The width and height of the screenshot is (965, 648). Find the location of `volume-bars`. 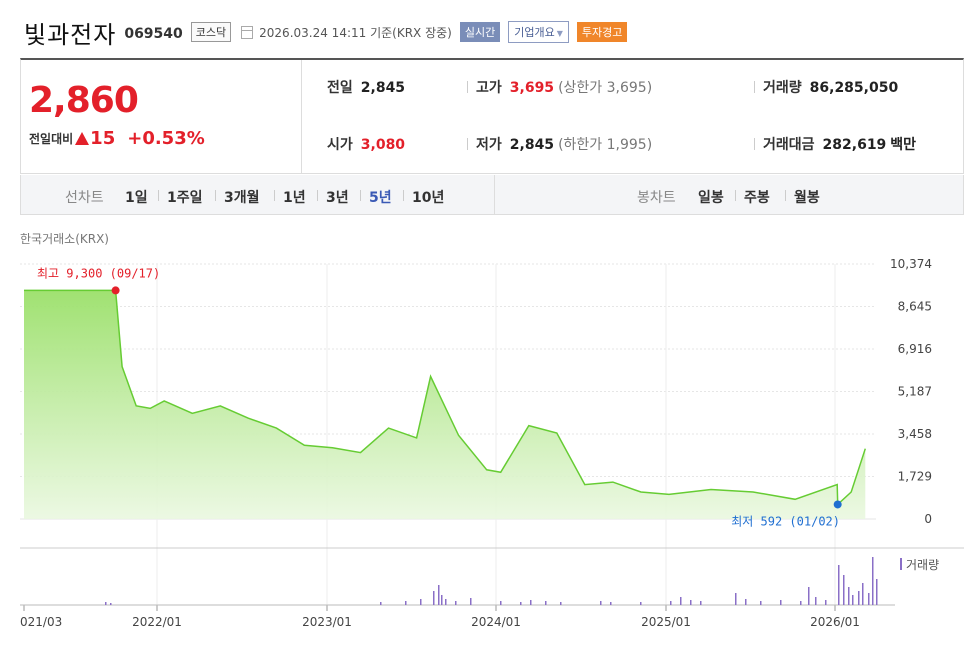

volume-bars is located at coordinates (491, 581).